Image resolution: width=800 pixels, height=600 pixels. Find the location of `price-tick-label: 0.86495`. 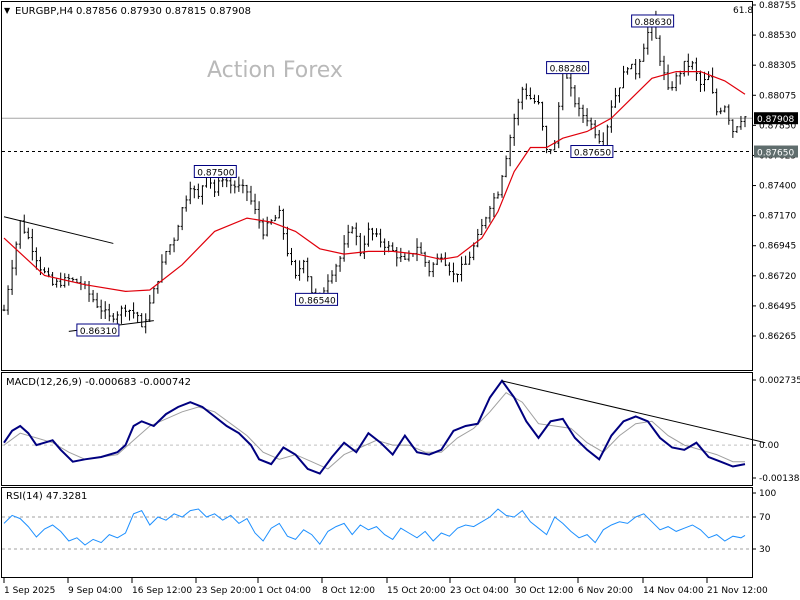

price-tick-label: 0.86495 is located at coordinates (777, 307).